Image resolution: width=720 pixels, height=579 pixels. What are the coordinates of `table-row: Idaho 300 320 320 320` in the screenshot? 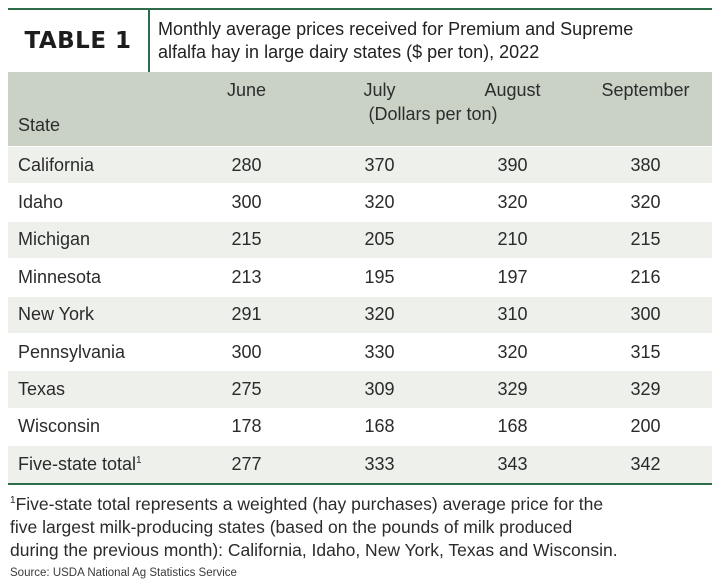 It's located at (360, 202).